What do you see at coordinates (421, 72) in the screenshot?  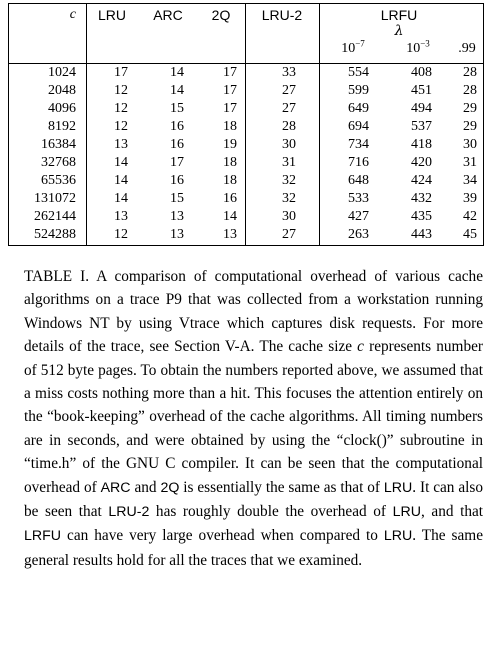 I see `table-cell-l2: 408` at bounding box center [421, 72].